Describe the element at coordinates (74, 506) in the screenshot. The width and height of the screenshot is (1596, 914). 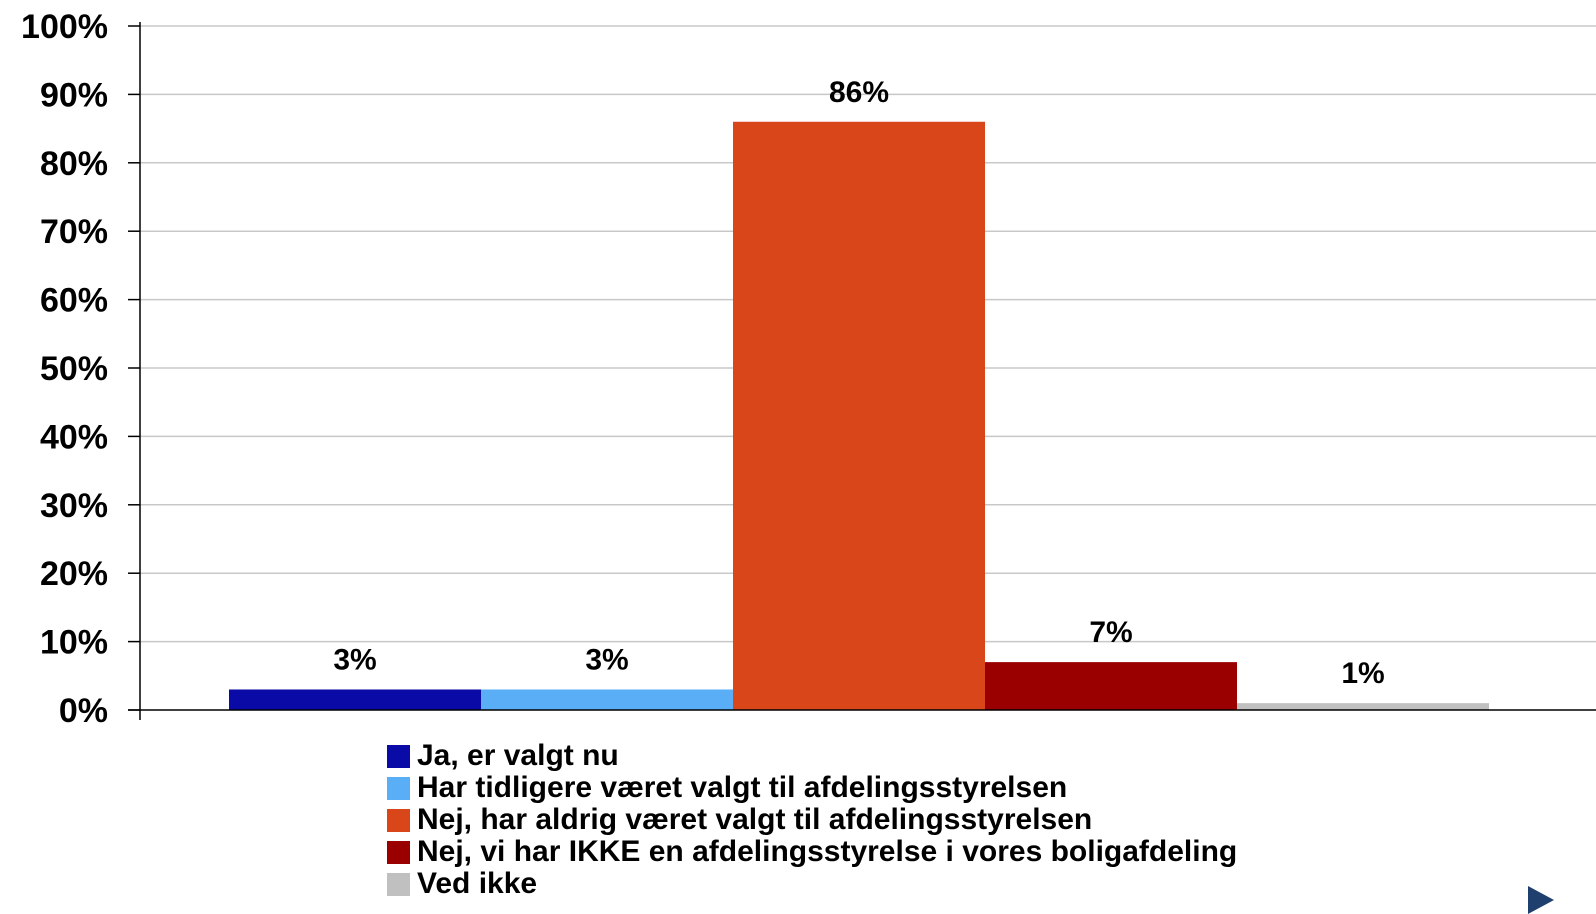
I see `y-tick-label: 30%` at that location.